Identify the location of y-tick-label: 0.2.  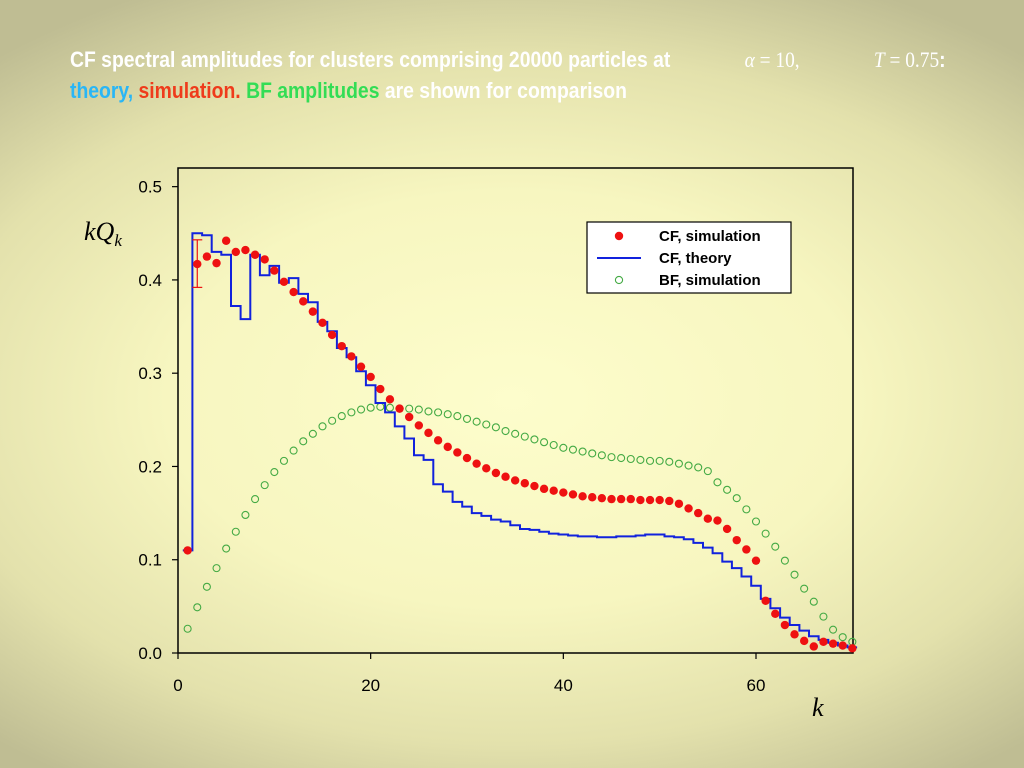
(150, 466).